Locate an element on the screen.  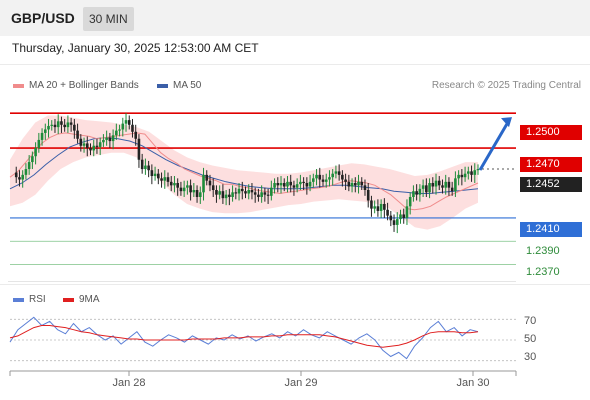
x-tick-jan30: Jan 30 is located at coordinates (473, 383).